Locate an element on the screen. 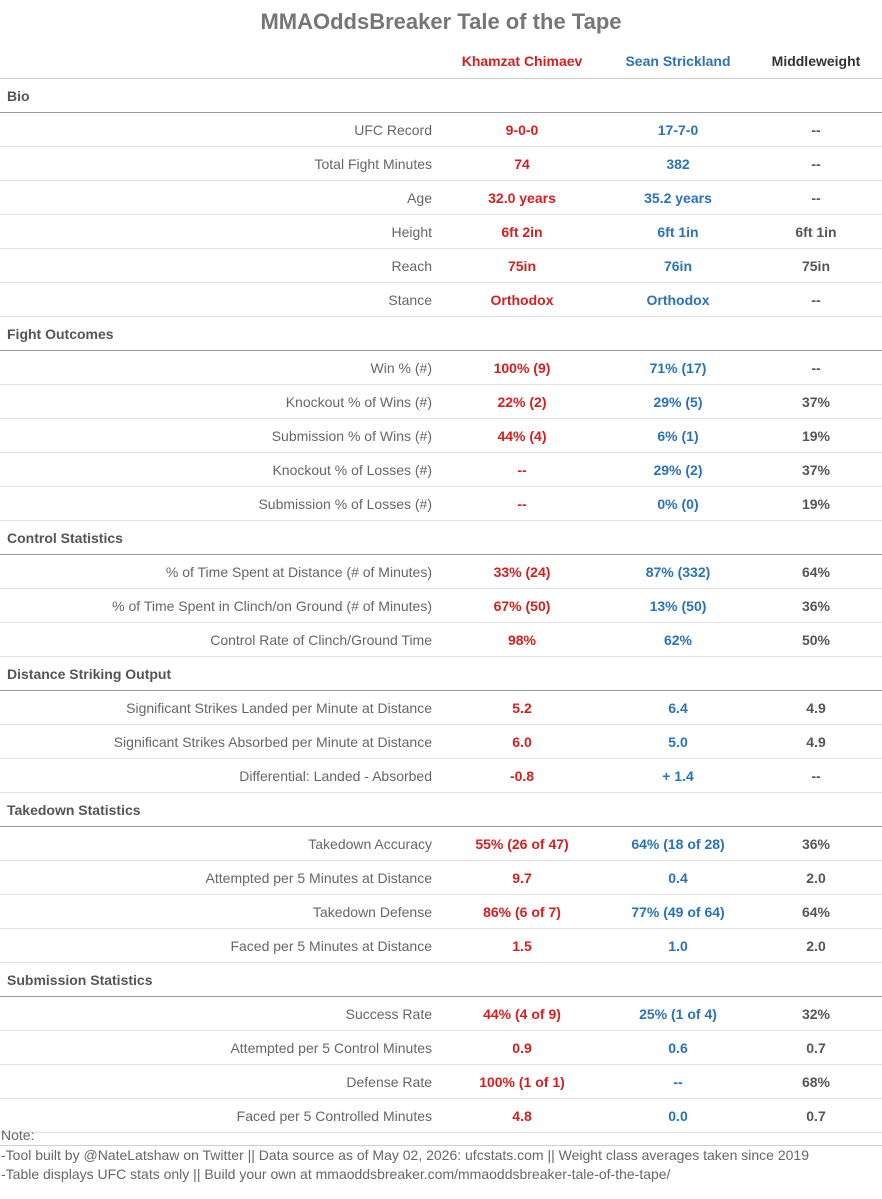 This screenshot has width=882, height=1199. fighter2-value: 76in is located at coordinates (677, 265).